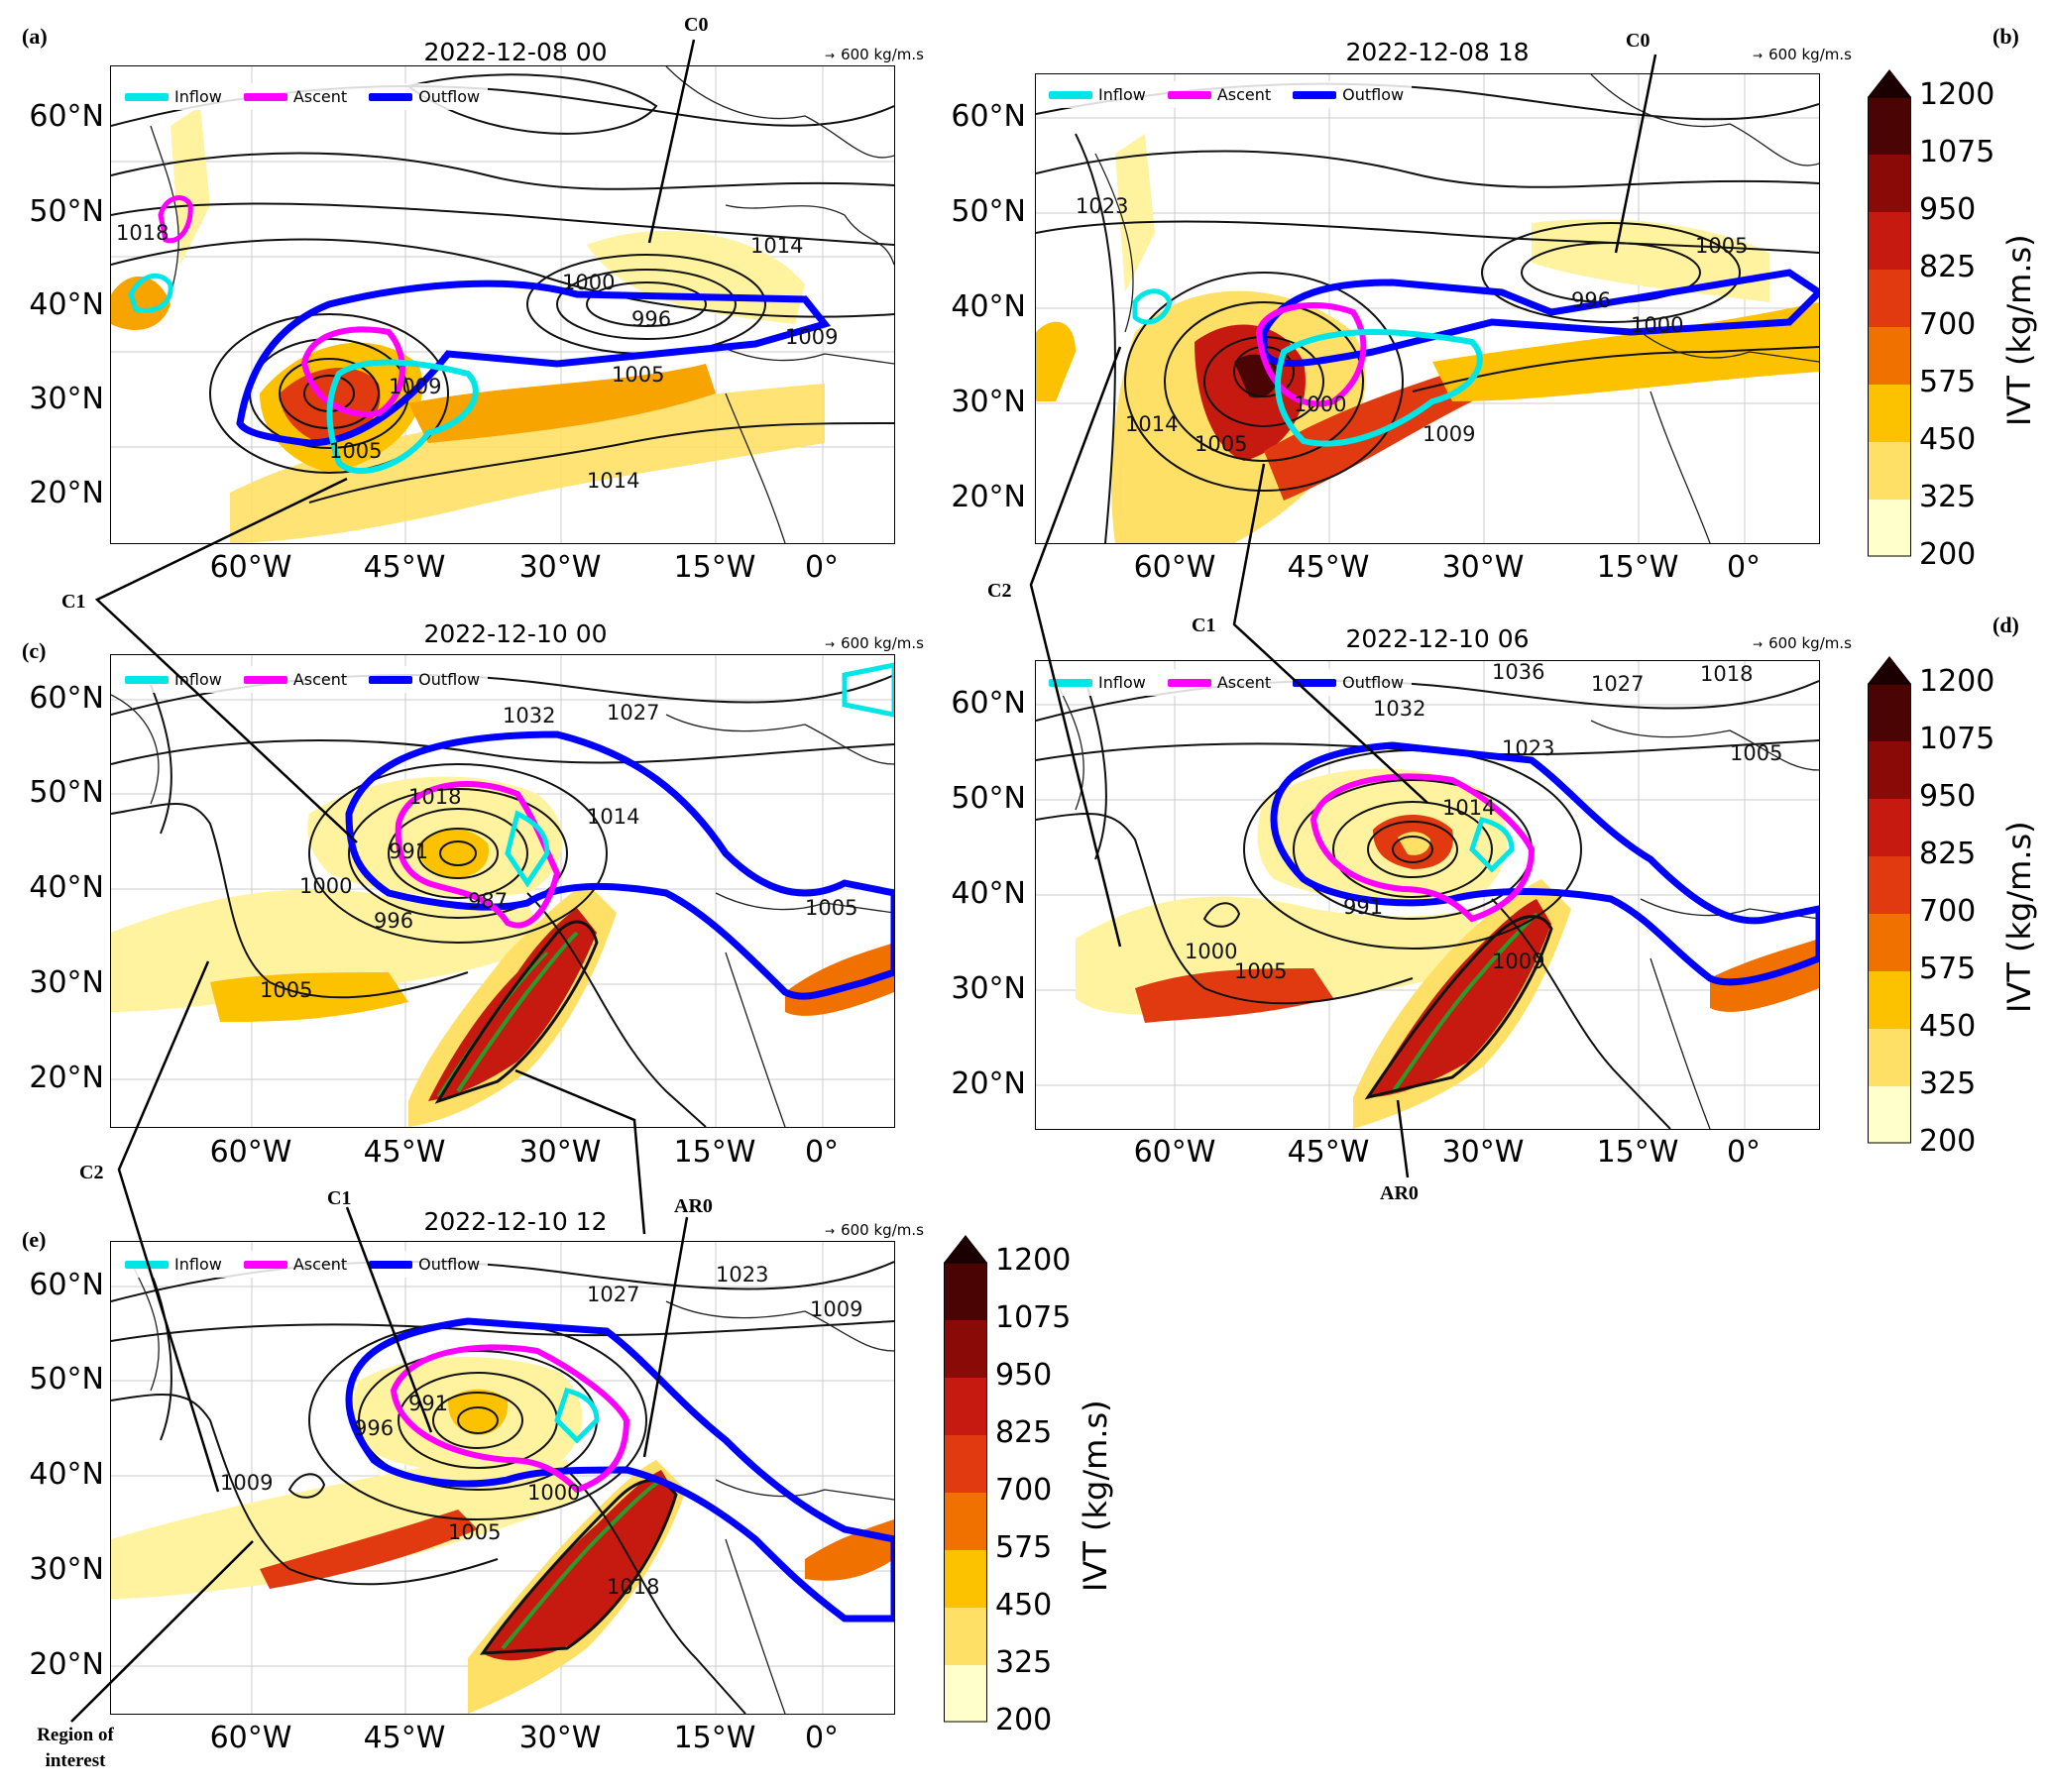 This screenshot has width=2049, height=1792. Describe the element at coordinates (1726, 674) in the screenshot. I see `isobar-d-1018: 1018` at that location.